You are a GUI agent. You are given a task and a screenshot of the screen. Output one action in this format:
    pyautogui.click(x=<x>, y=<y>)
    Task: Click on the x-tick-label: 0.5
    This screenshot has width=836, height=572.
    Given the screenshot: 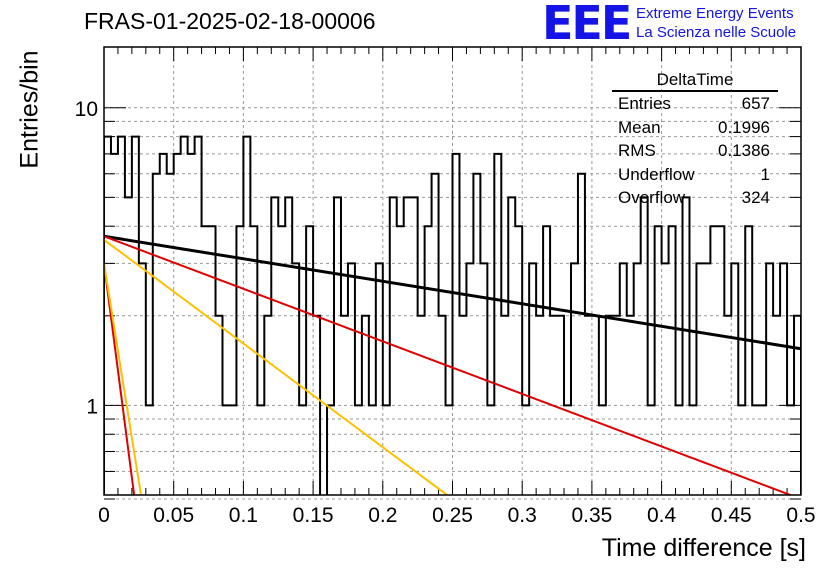 What is the action you would take?
    pyautogui.click(x=800, y=515)
    